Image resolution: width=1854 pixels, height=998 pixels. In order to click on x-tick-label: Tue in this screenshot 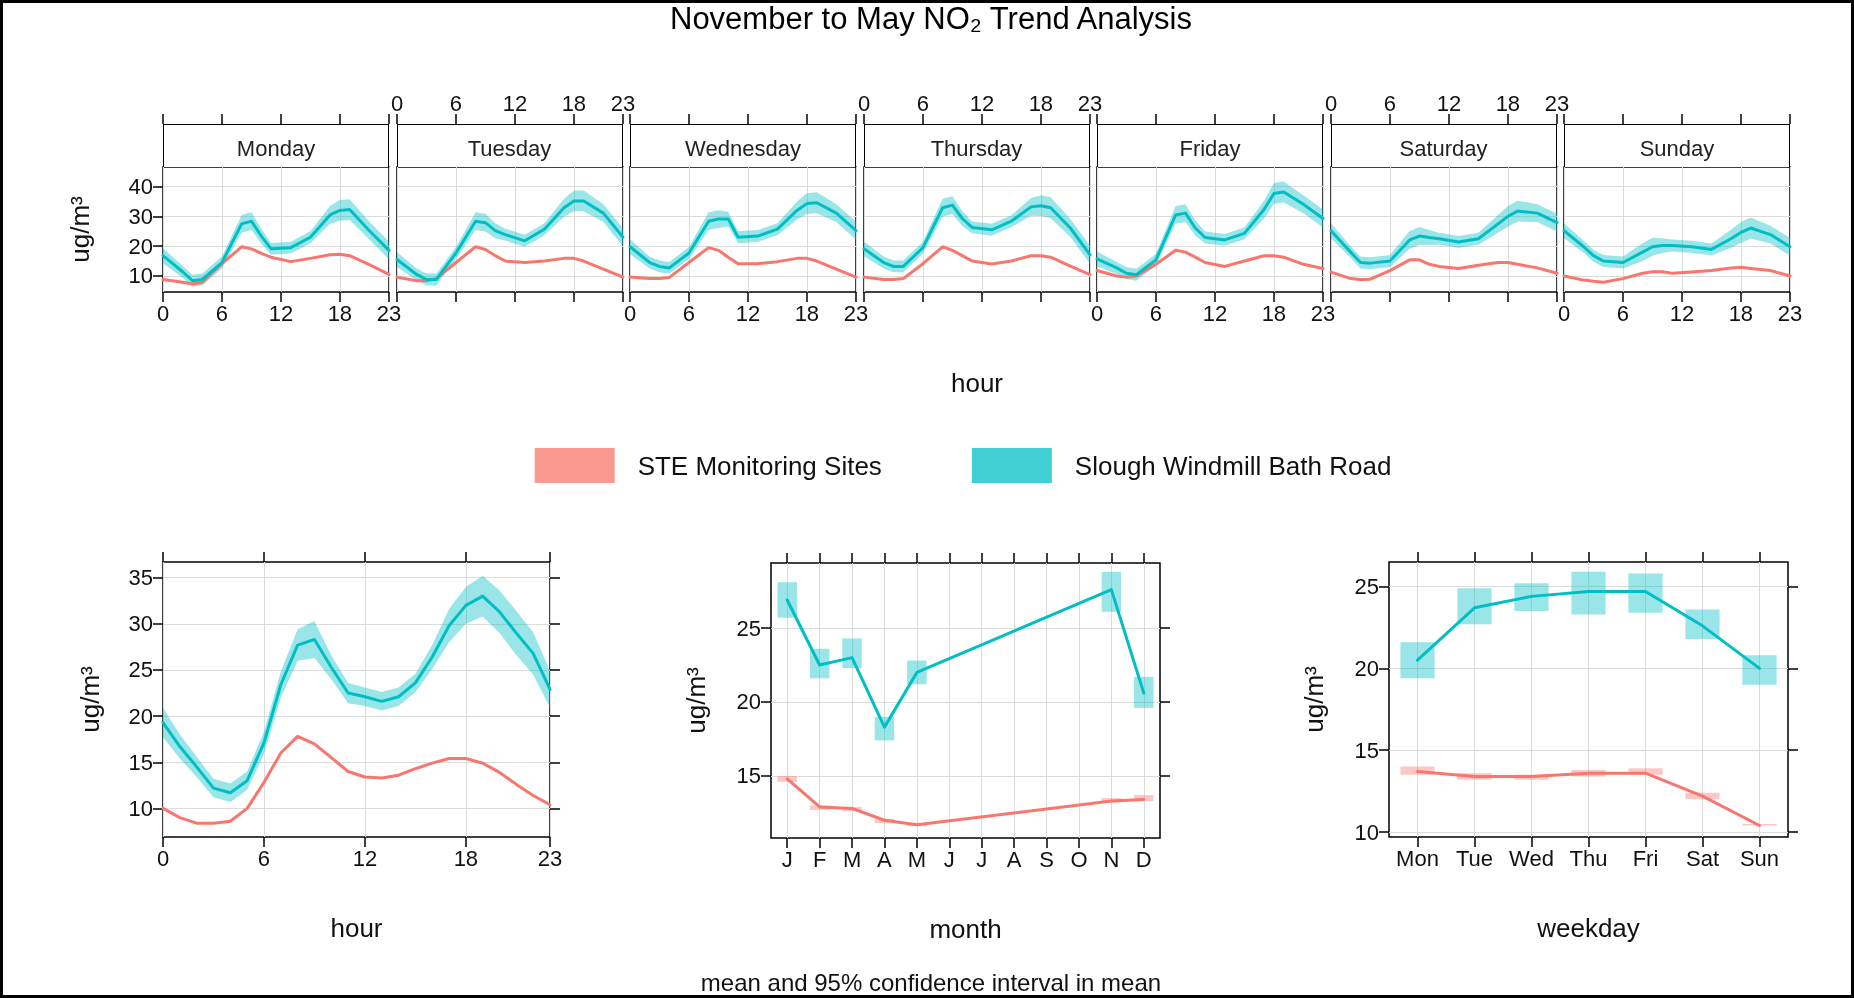, I will do `click(1474, 858)`.